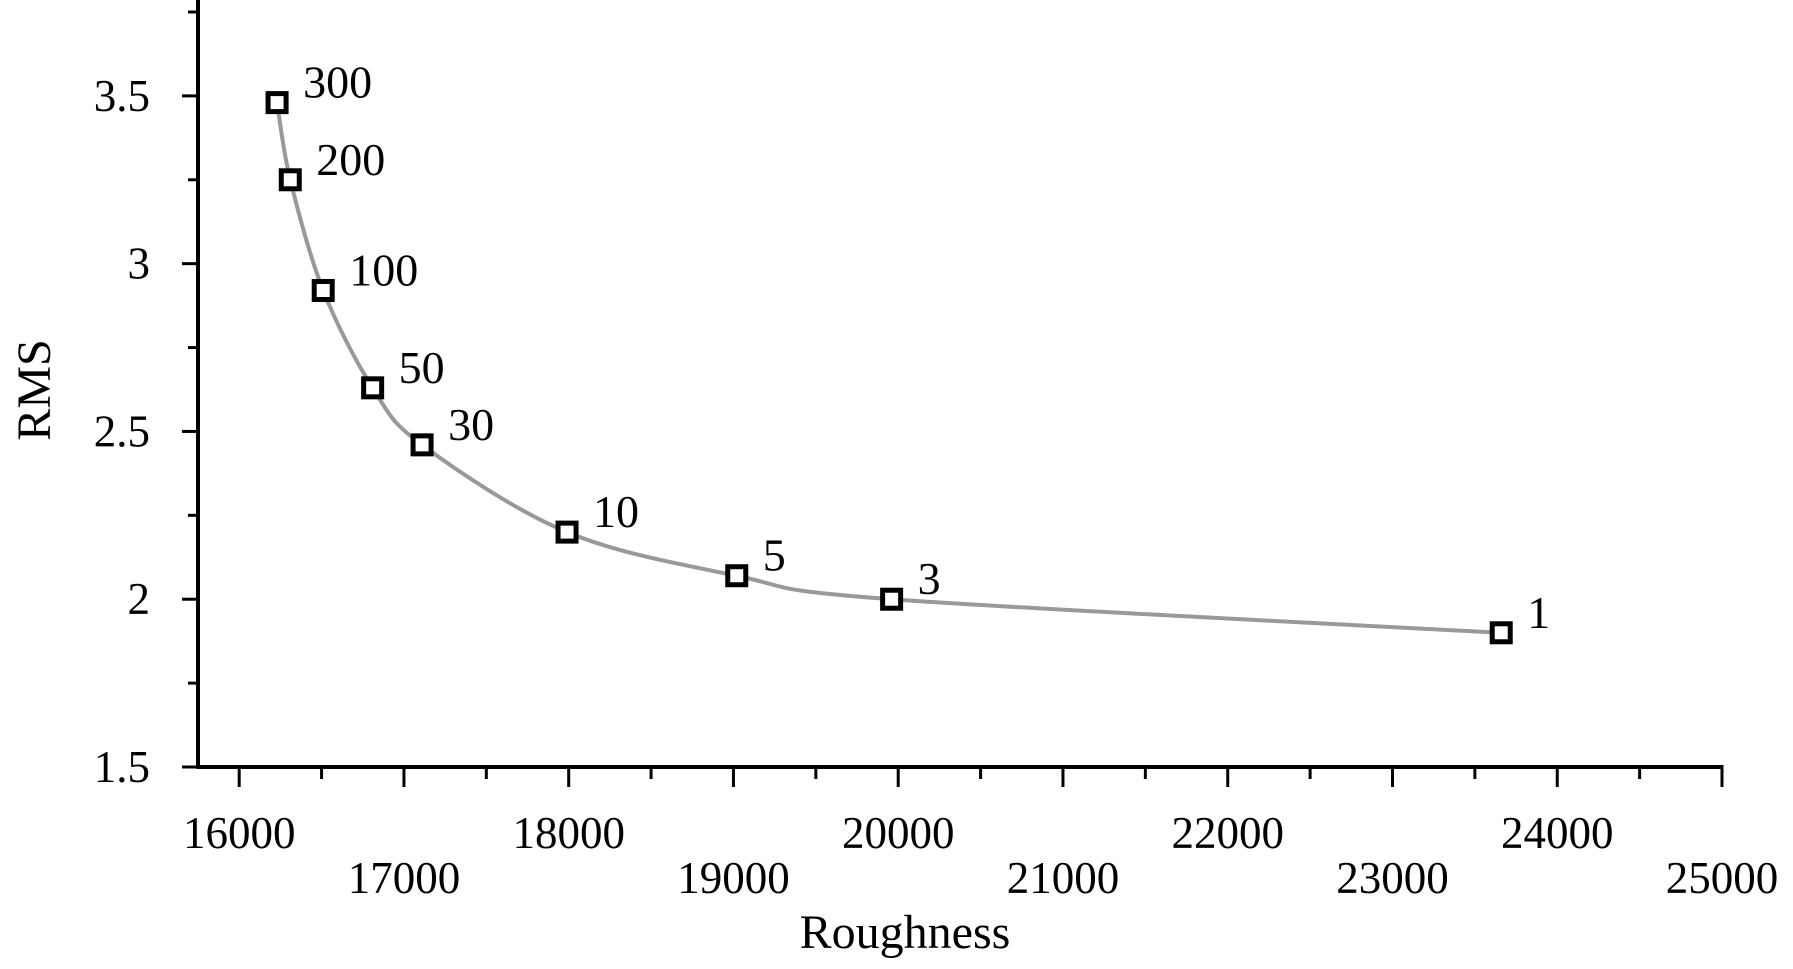  What do you see at coordinates (122, 767) in the screenshot?
I see `y-tick-label-1.5: 1.5` at bounding box center [122, 767].